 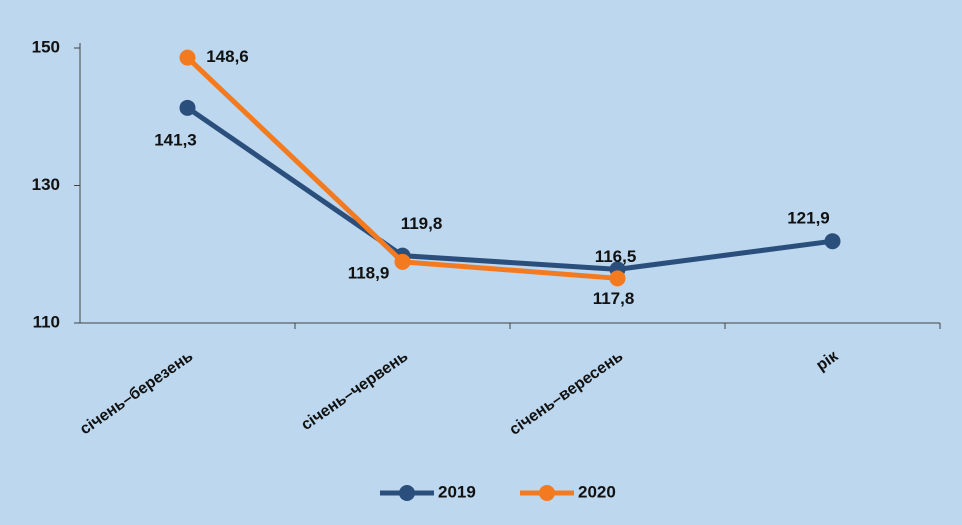 I want to click on value-label: 141,3, so click(x=175, y=139).